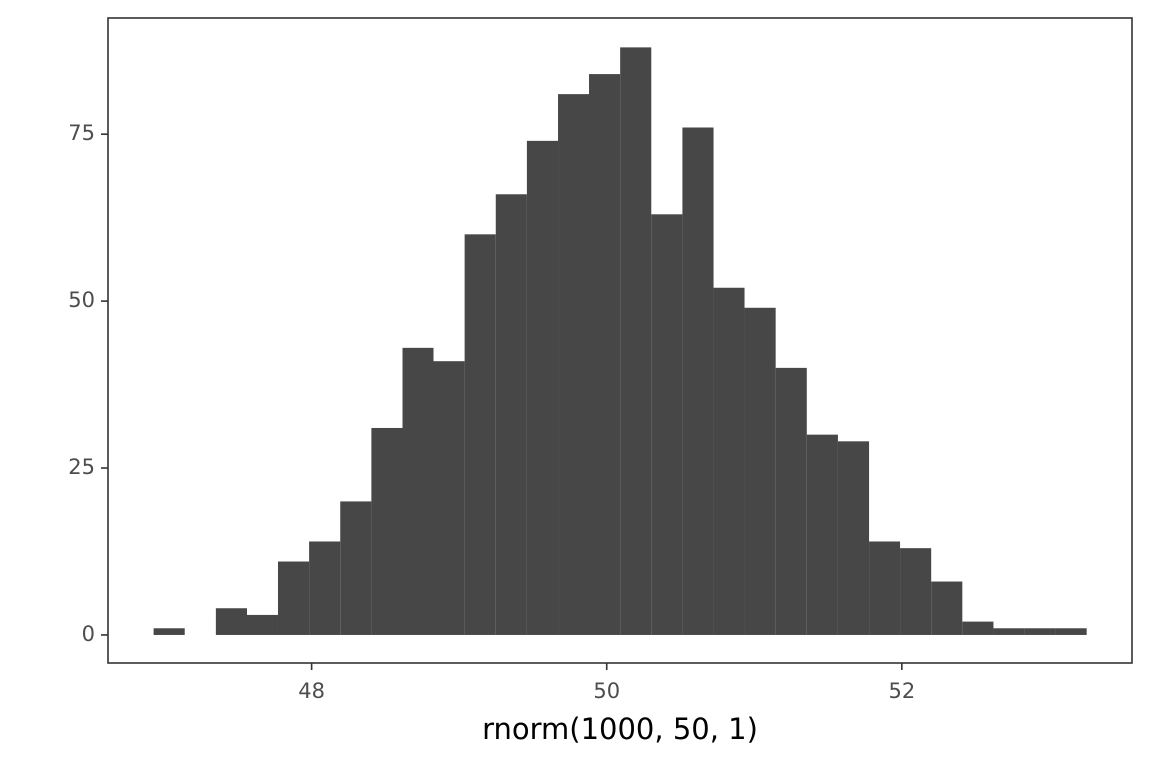  I want to click on y-tick-label: 0, so click(88, 634).